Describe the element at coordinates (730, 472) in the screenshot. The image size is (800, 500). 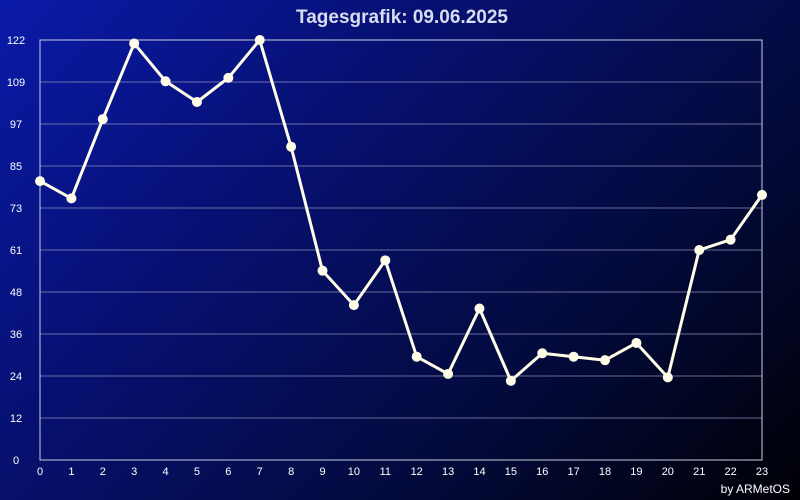
I see `x-tick-label: 22` at that location.